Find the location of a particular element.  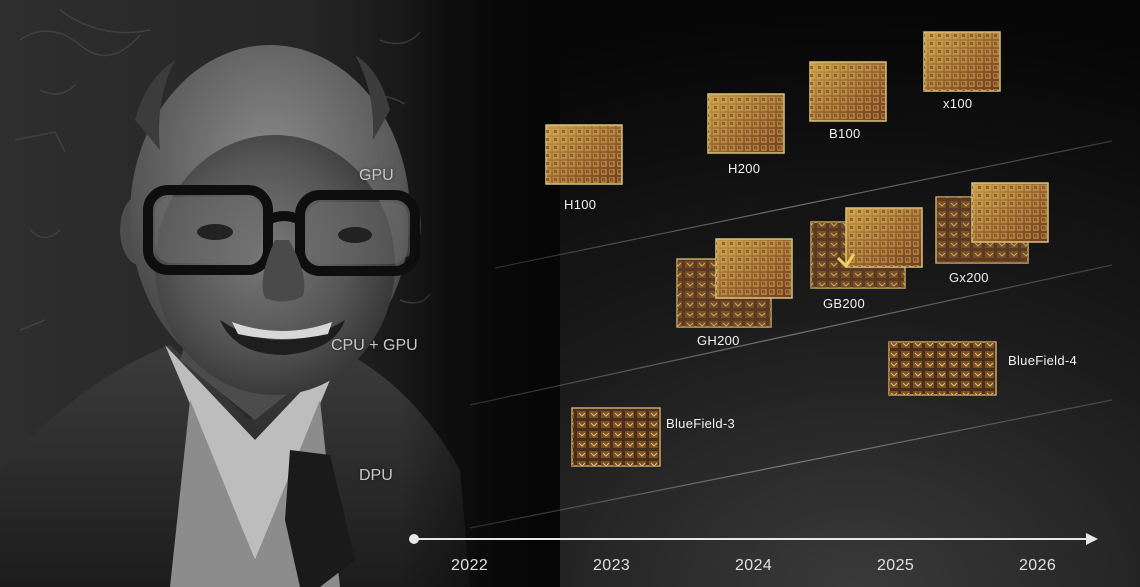

chip-label-b100: B100 is located at coordinates (845, 133).